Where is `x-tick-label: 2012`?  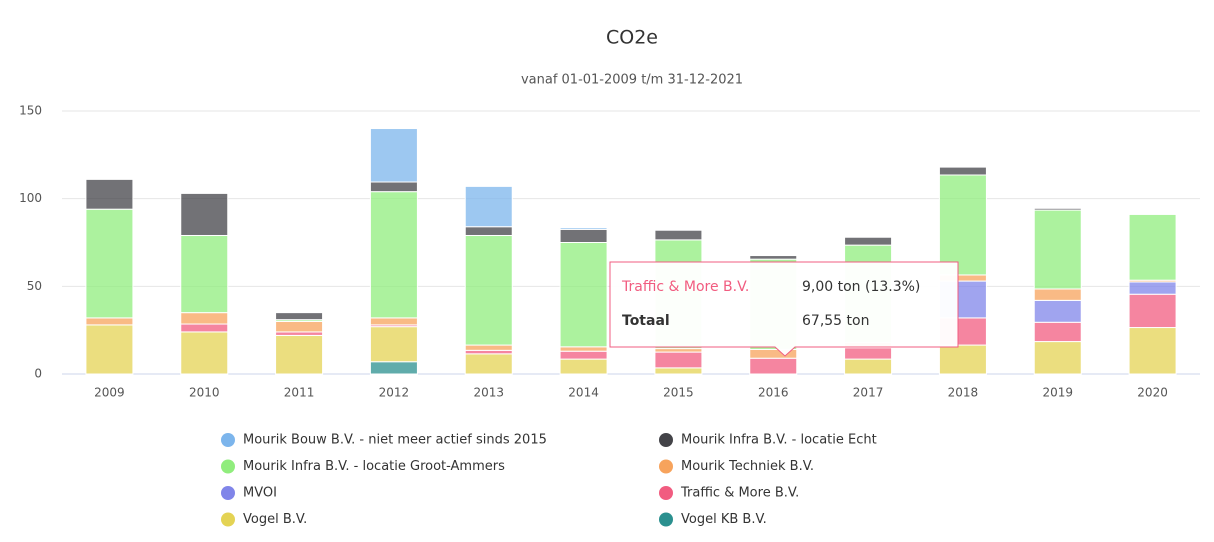
x-tick-label: 2012 is located at coordinates (394, 393).